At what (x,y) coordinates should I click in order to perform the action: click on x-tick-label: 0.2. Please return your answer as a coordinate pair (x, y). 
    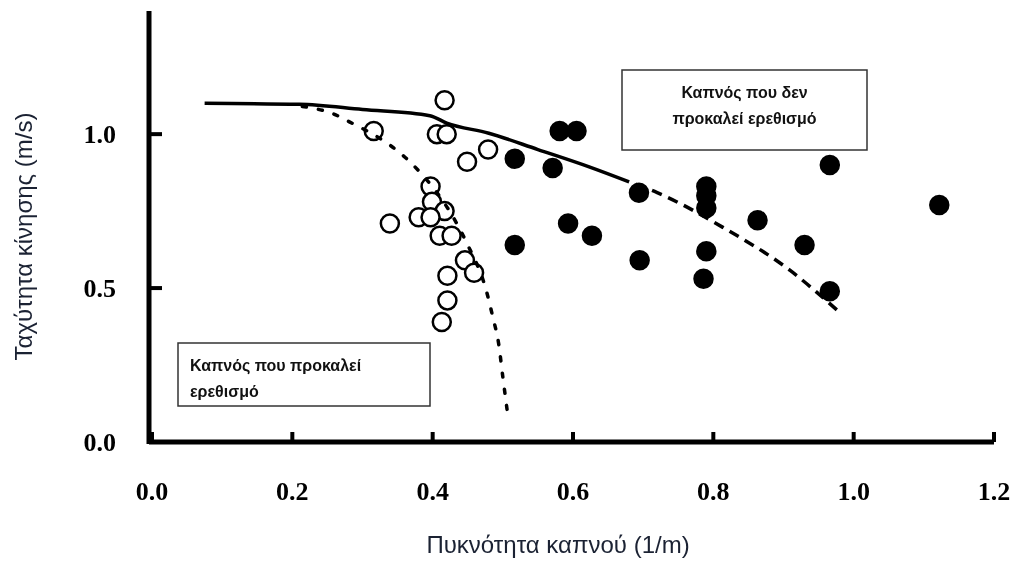
    Looking at the image, I should click on (292, 491).